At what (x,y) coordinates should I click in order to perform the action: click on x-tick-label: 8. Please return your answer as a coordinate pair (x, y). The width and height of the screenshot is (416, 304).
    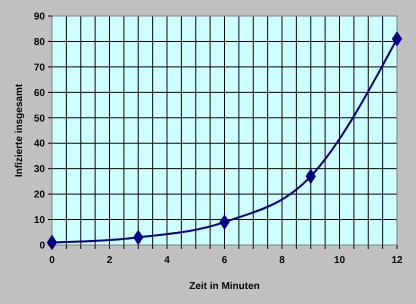
    Looking at the image, I should click on (282, 260).